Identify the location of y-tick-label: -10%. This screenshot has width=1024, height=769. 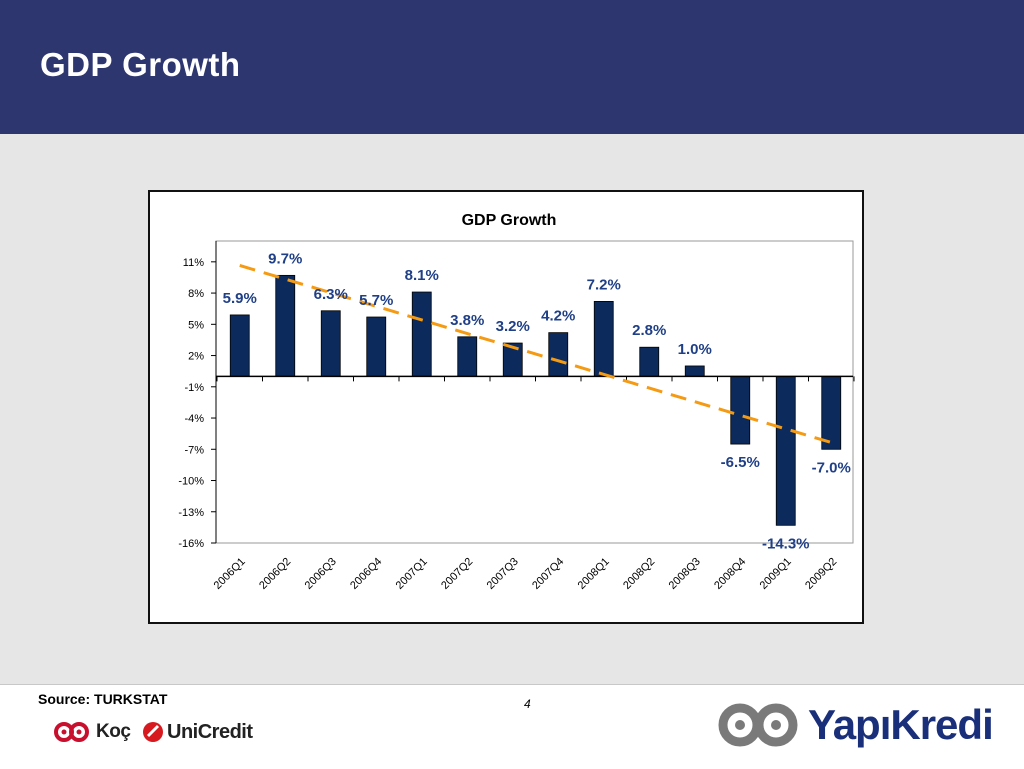
(191, 482).